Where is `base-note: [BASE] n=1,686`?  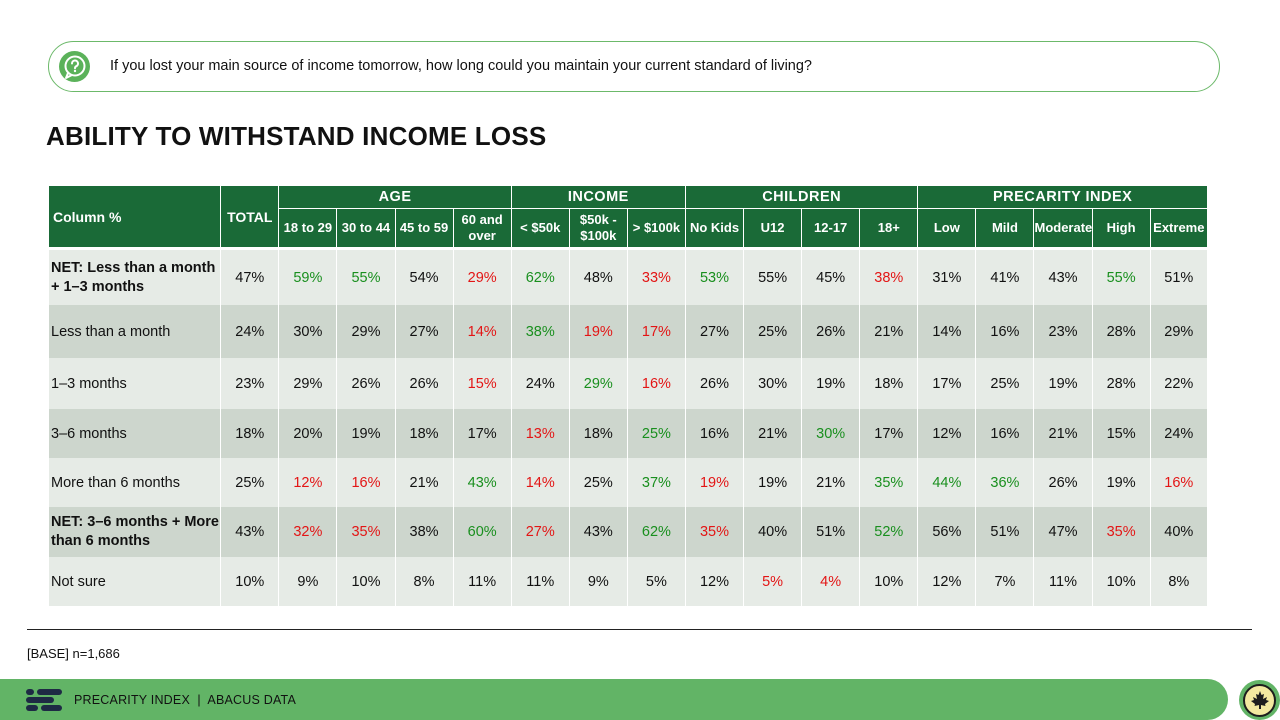 base-note: [BASE] n=1,686 is located at coordinates (73, 653).